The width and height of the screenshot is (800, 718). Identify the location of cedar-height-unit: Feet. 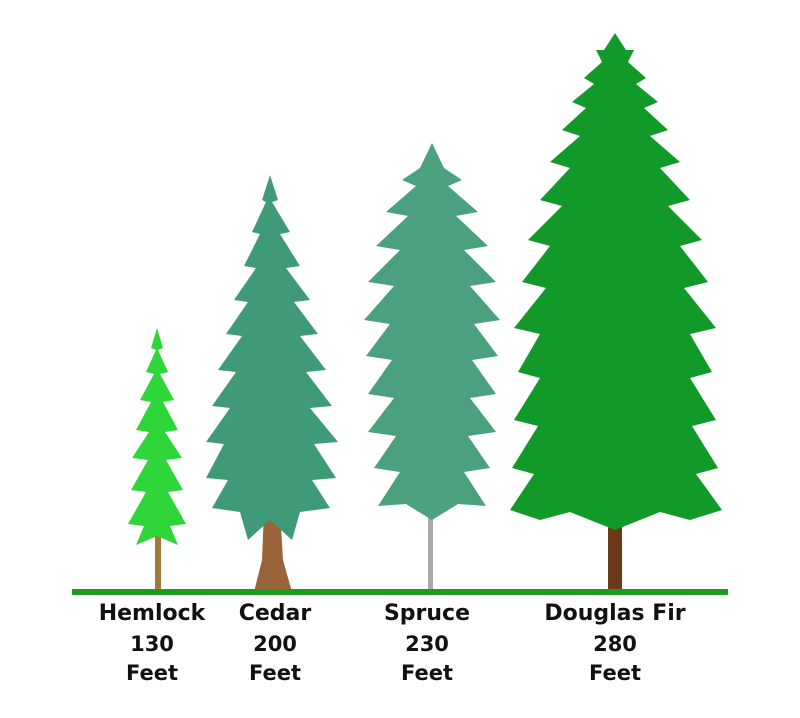
(275, 673).